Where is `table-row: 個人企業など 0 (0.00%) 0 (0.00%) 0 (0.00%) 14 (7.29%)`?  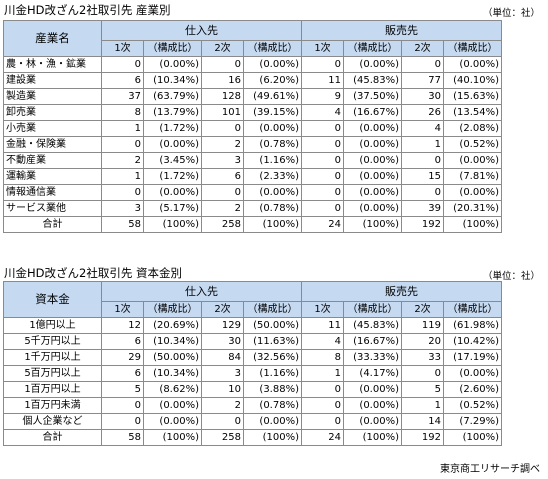 table-row: 個人企業など 0 (0.00%) 0 (0.00%) 0 (0.00%) 14 (7.29%) is located at coordinates (252, 421).